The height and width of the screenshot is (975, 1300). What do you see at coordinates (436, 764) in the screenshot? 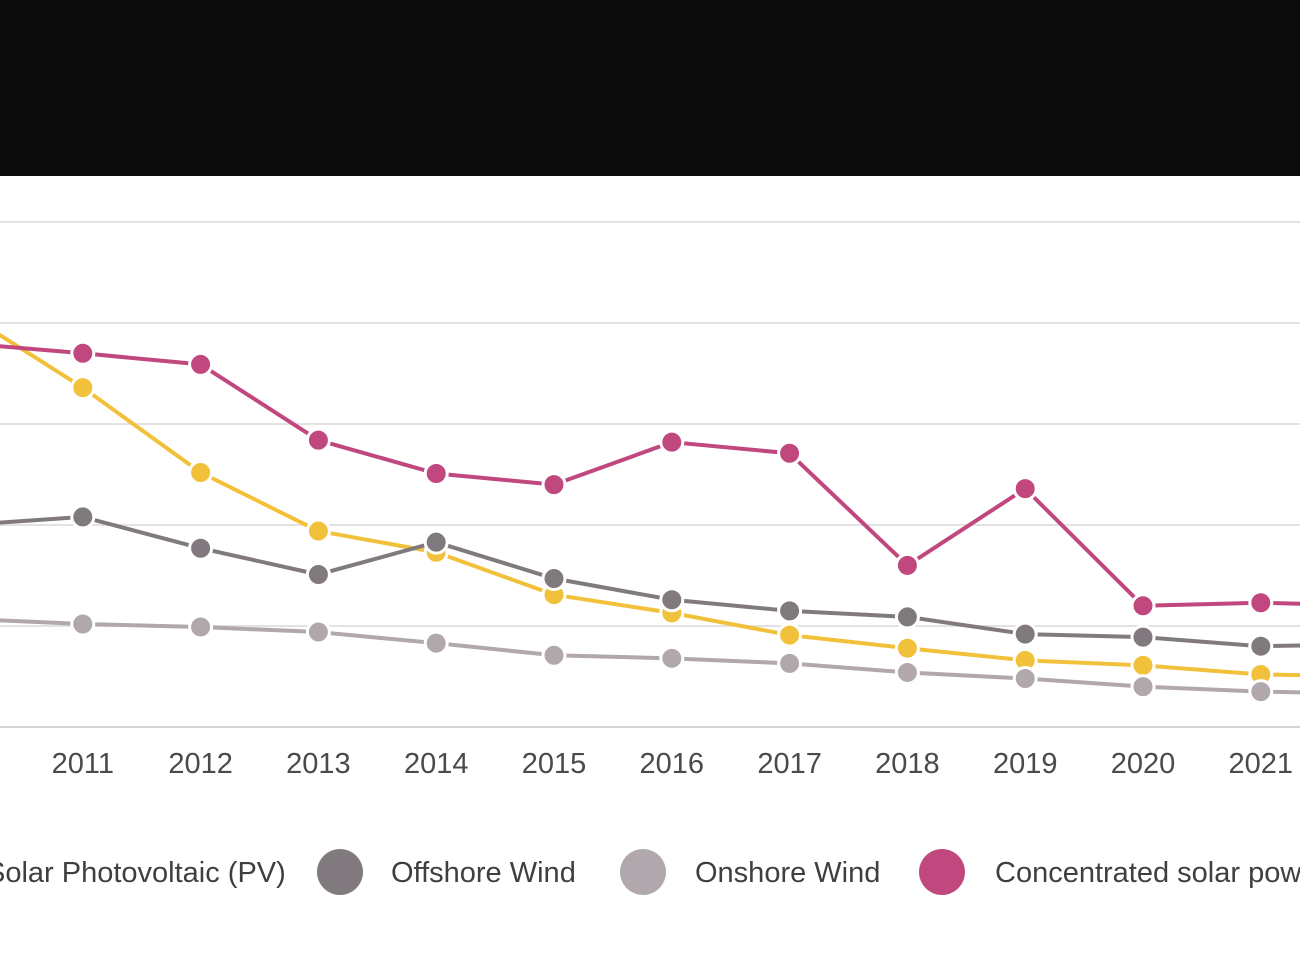
I see `x-tick-label: 2014` at bounding box center [436, 764].